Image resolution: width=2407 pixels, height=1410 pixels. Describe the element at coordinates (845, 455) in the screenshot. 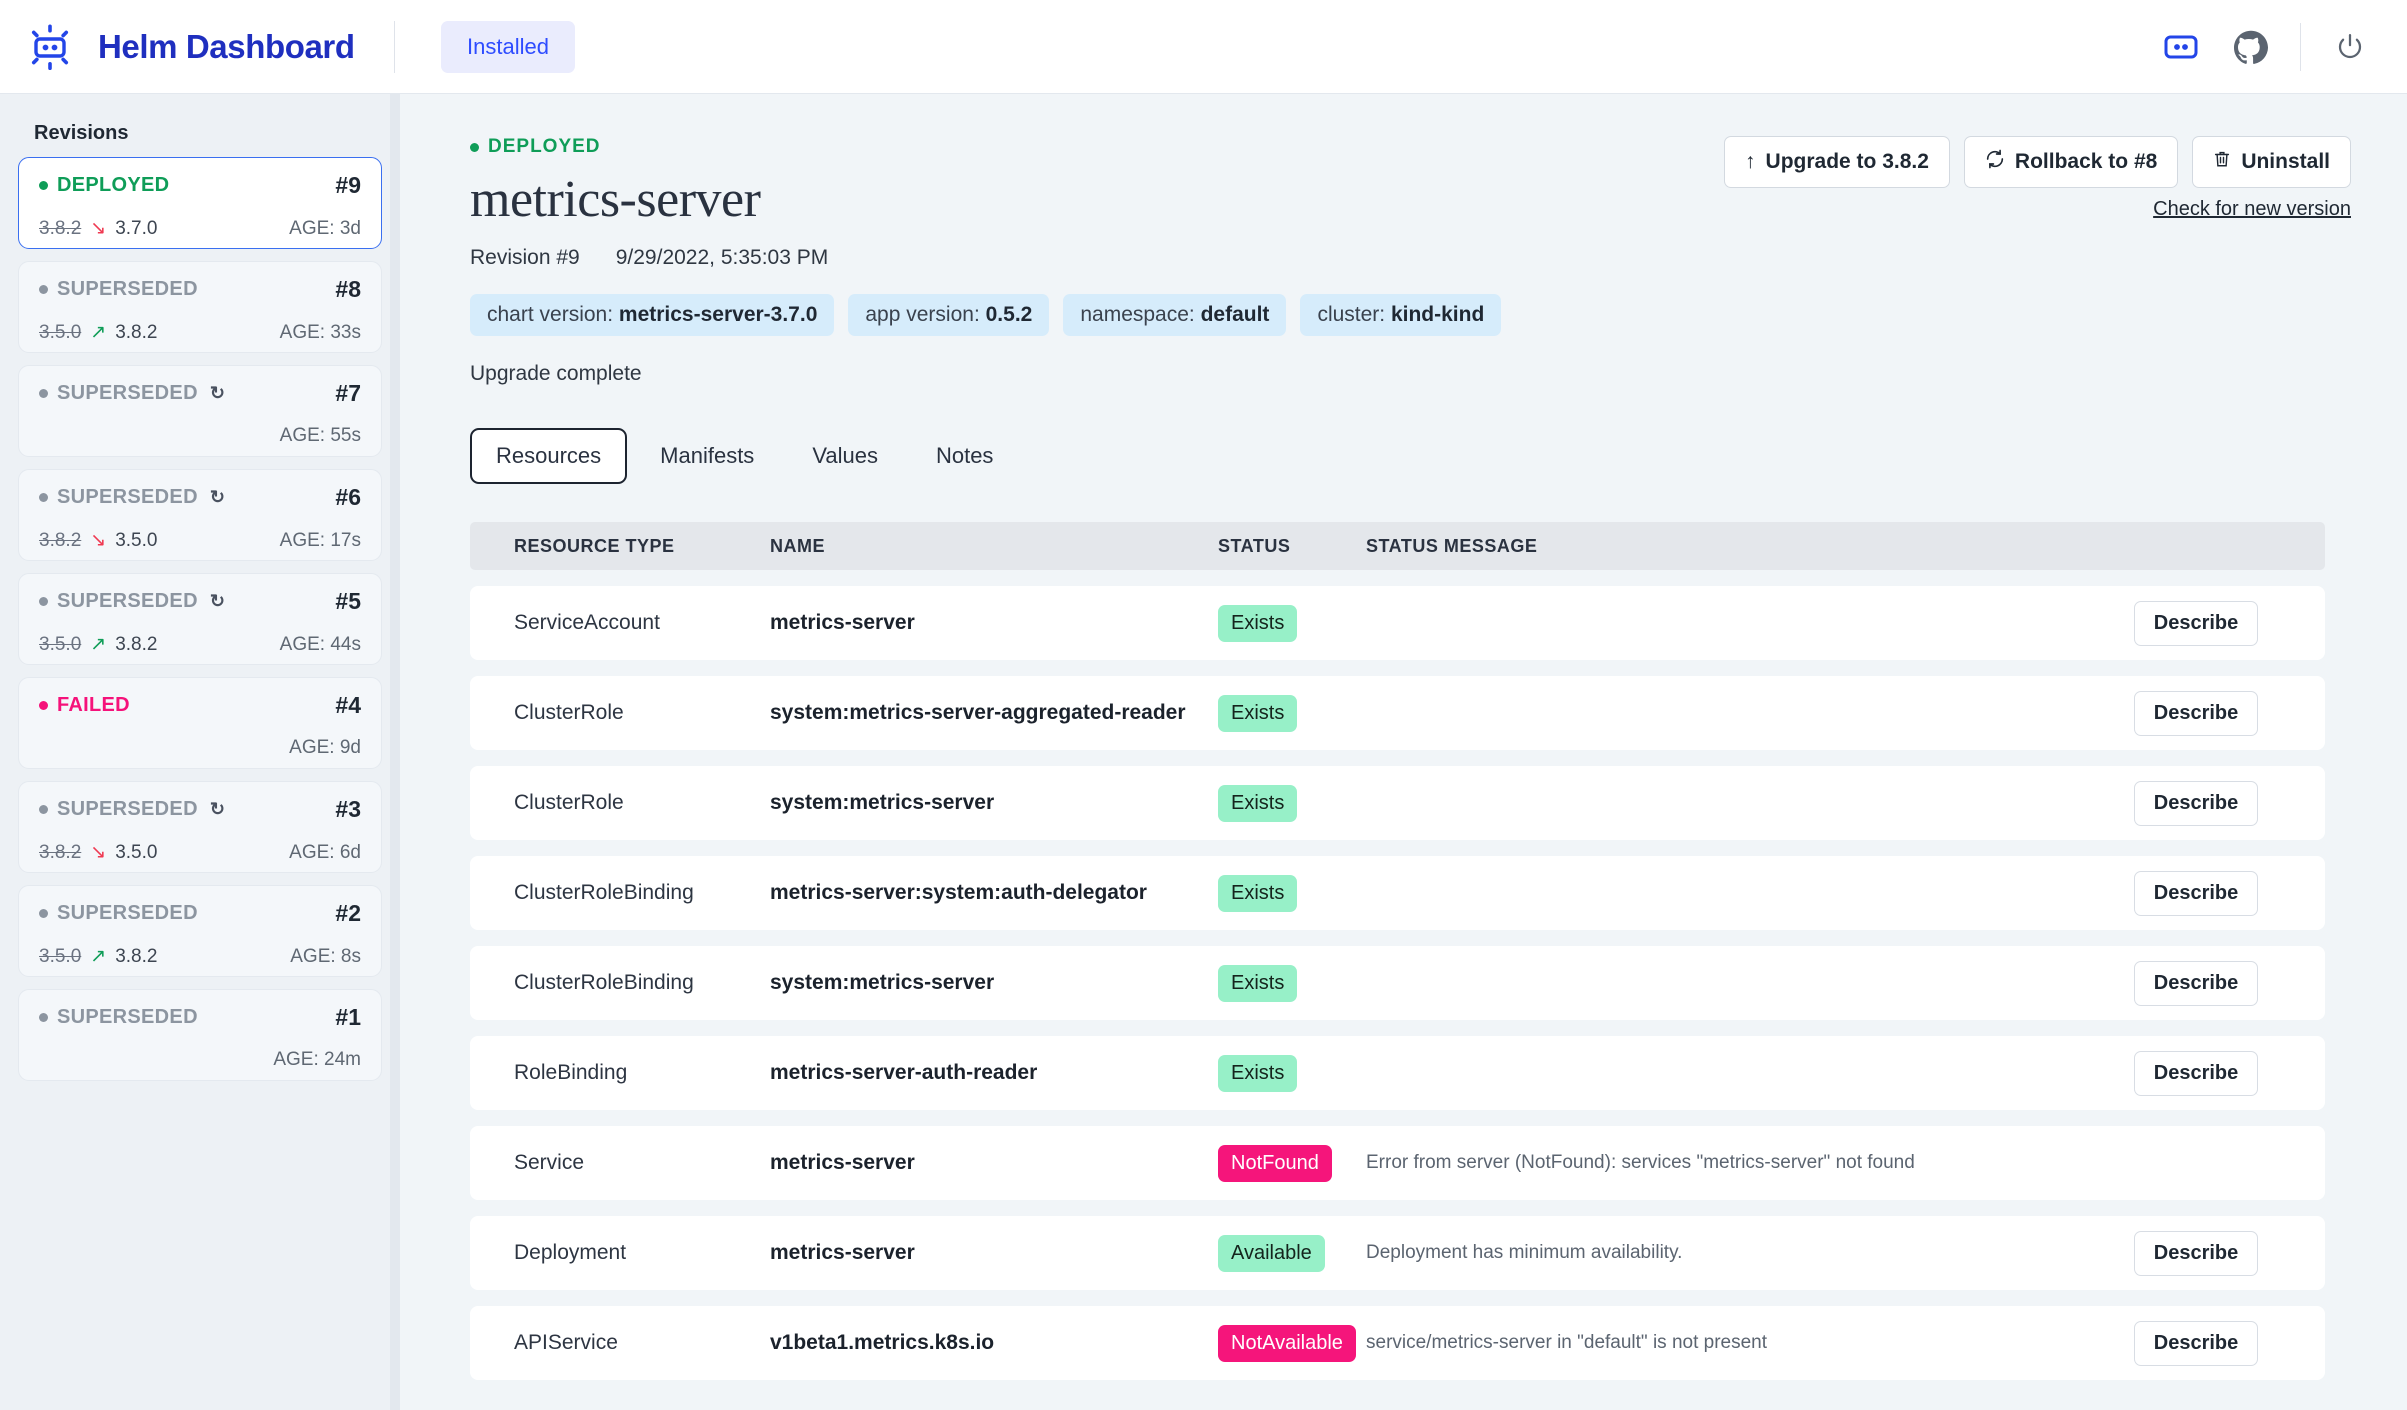

I see `tab-values: Values` at that location.